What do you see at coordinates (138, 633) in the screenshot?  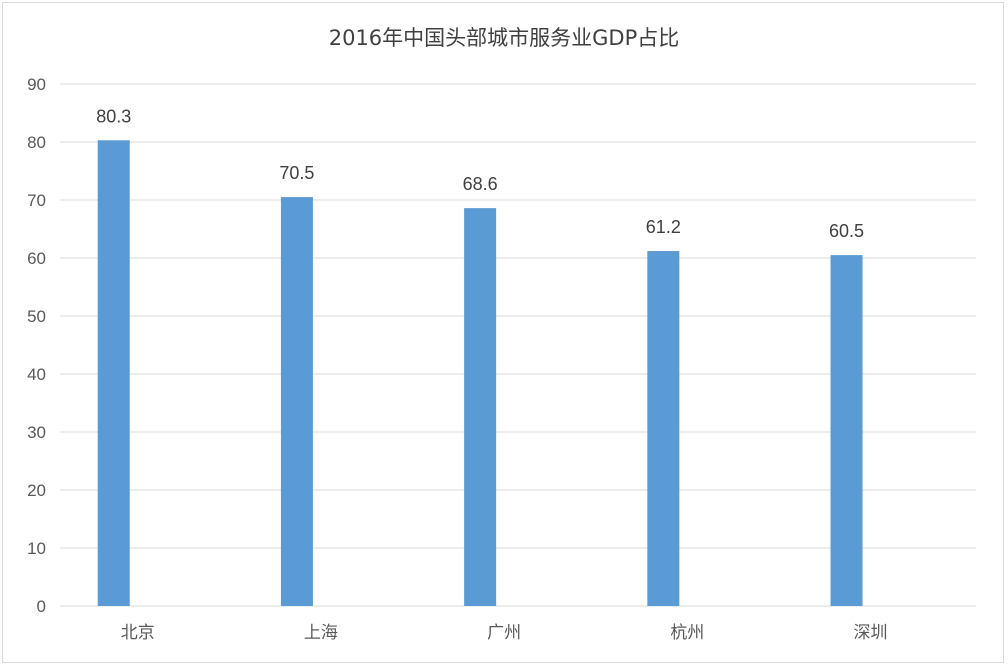 I see `x-category-label: 北京` at bounding box center [138, 633].